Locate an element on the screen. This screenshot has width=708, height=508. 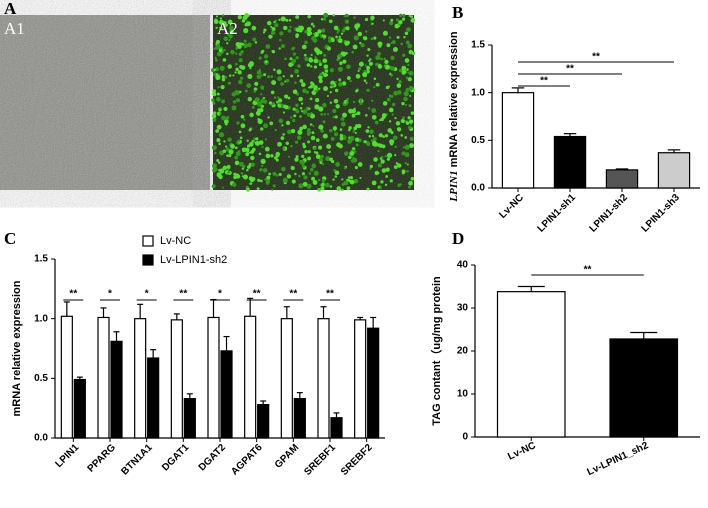
x-tick-label: Lv-LPIN1_sh2 is located at coordinates (618, 459).